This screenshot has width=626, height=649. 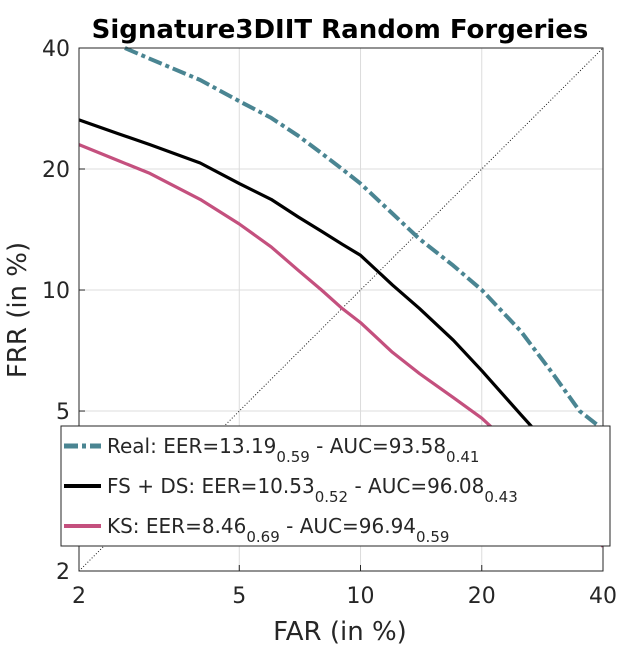 What do you see at coordinates (603, 596) in the screenshot?
I see `x-tick-label: 40` at bounding box center [603, 596].